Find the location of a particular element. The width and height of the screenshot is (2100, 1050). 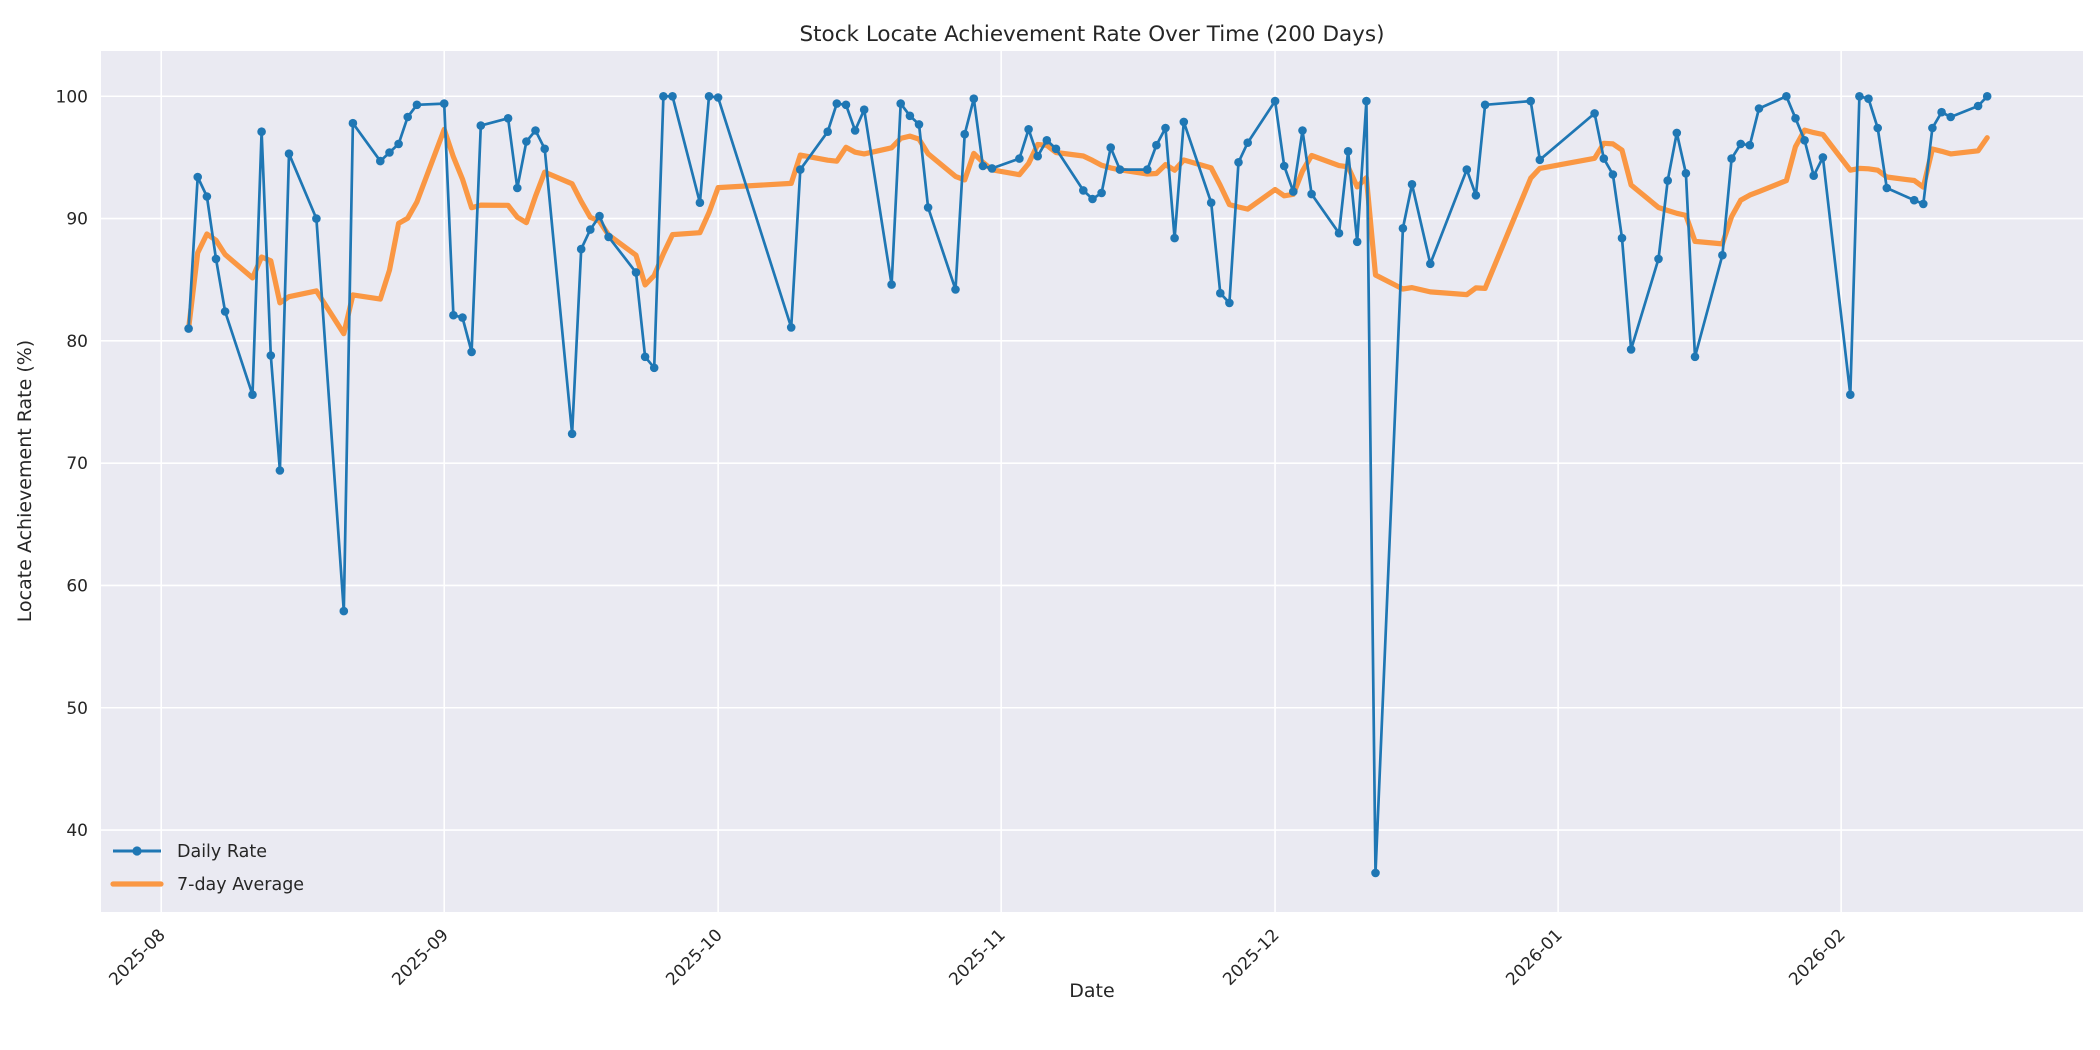

legend-item-daily-rate: Daily Rate is located at coordinates (190, 852).